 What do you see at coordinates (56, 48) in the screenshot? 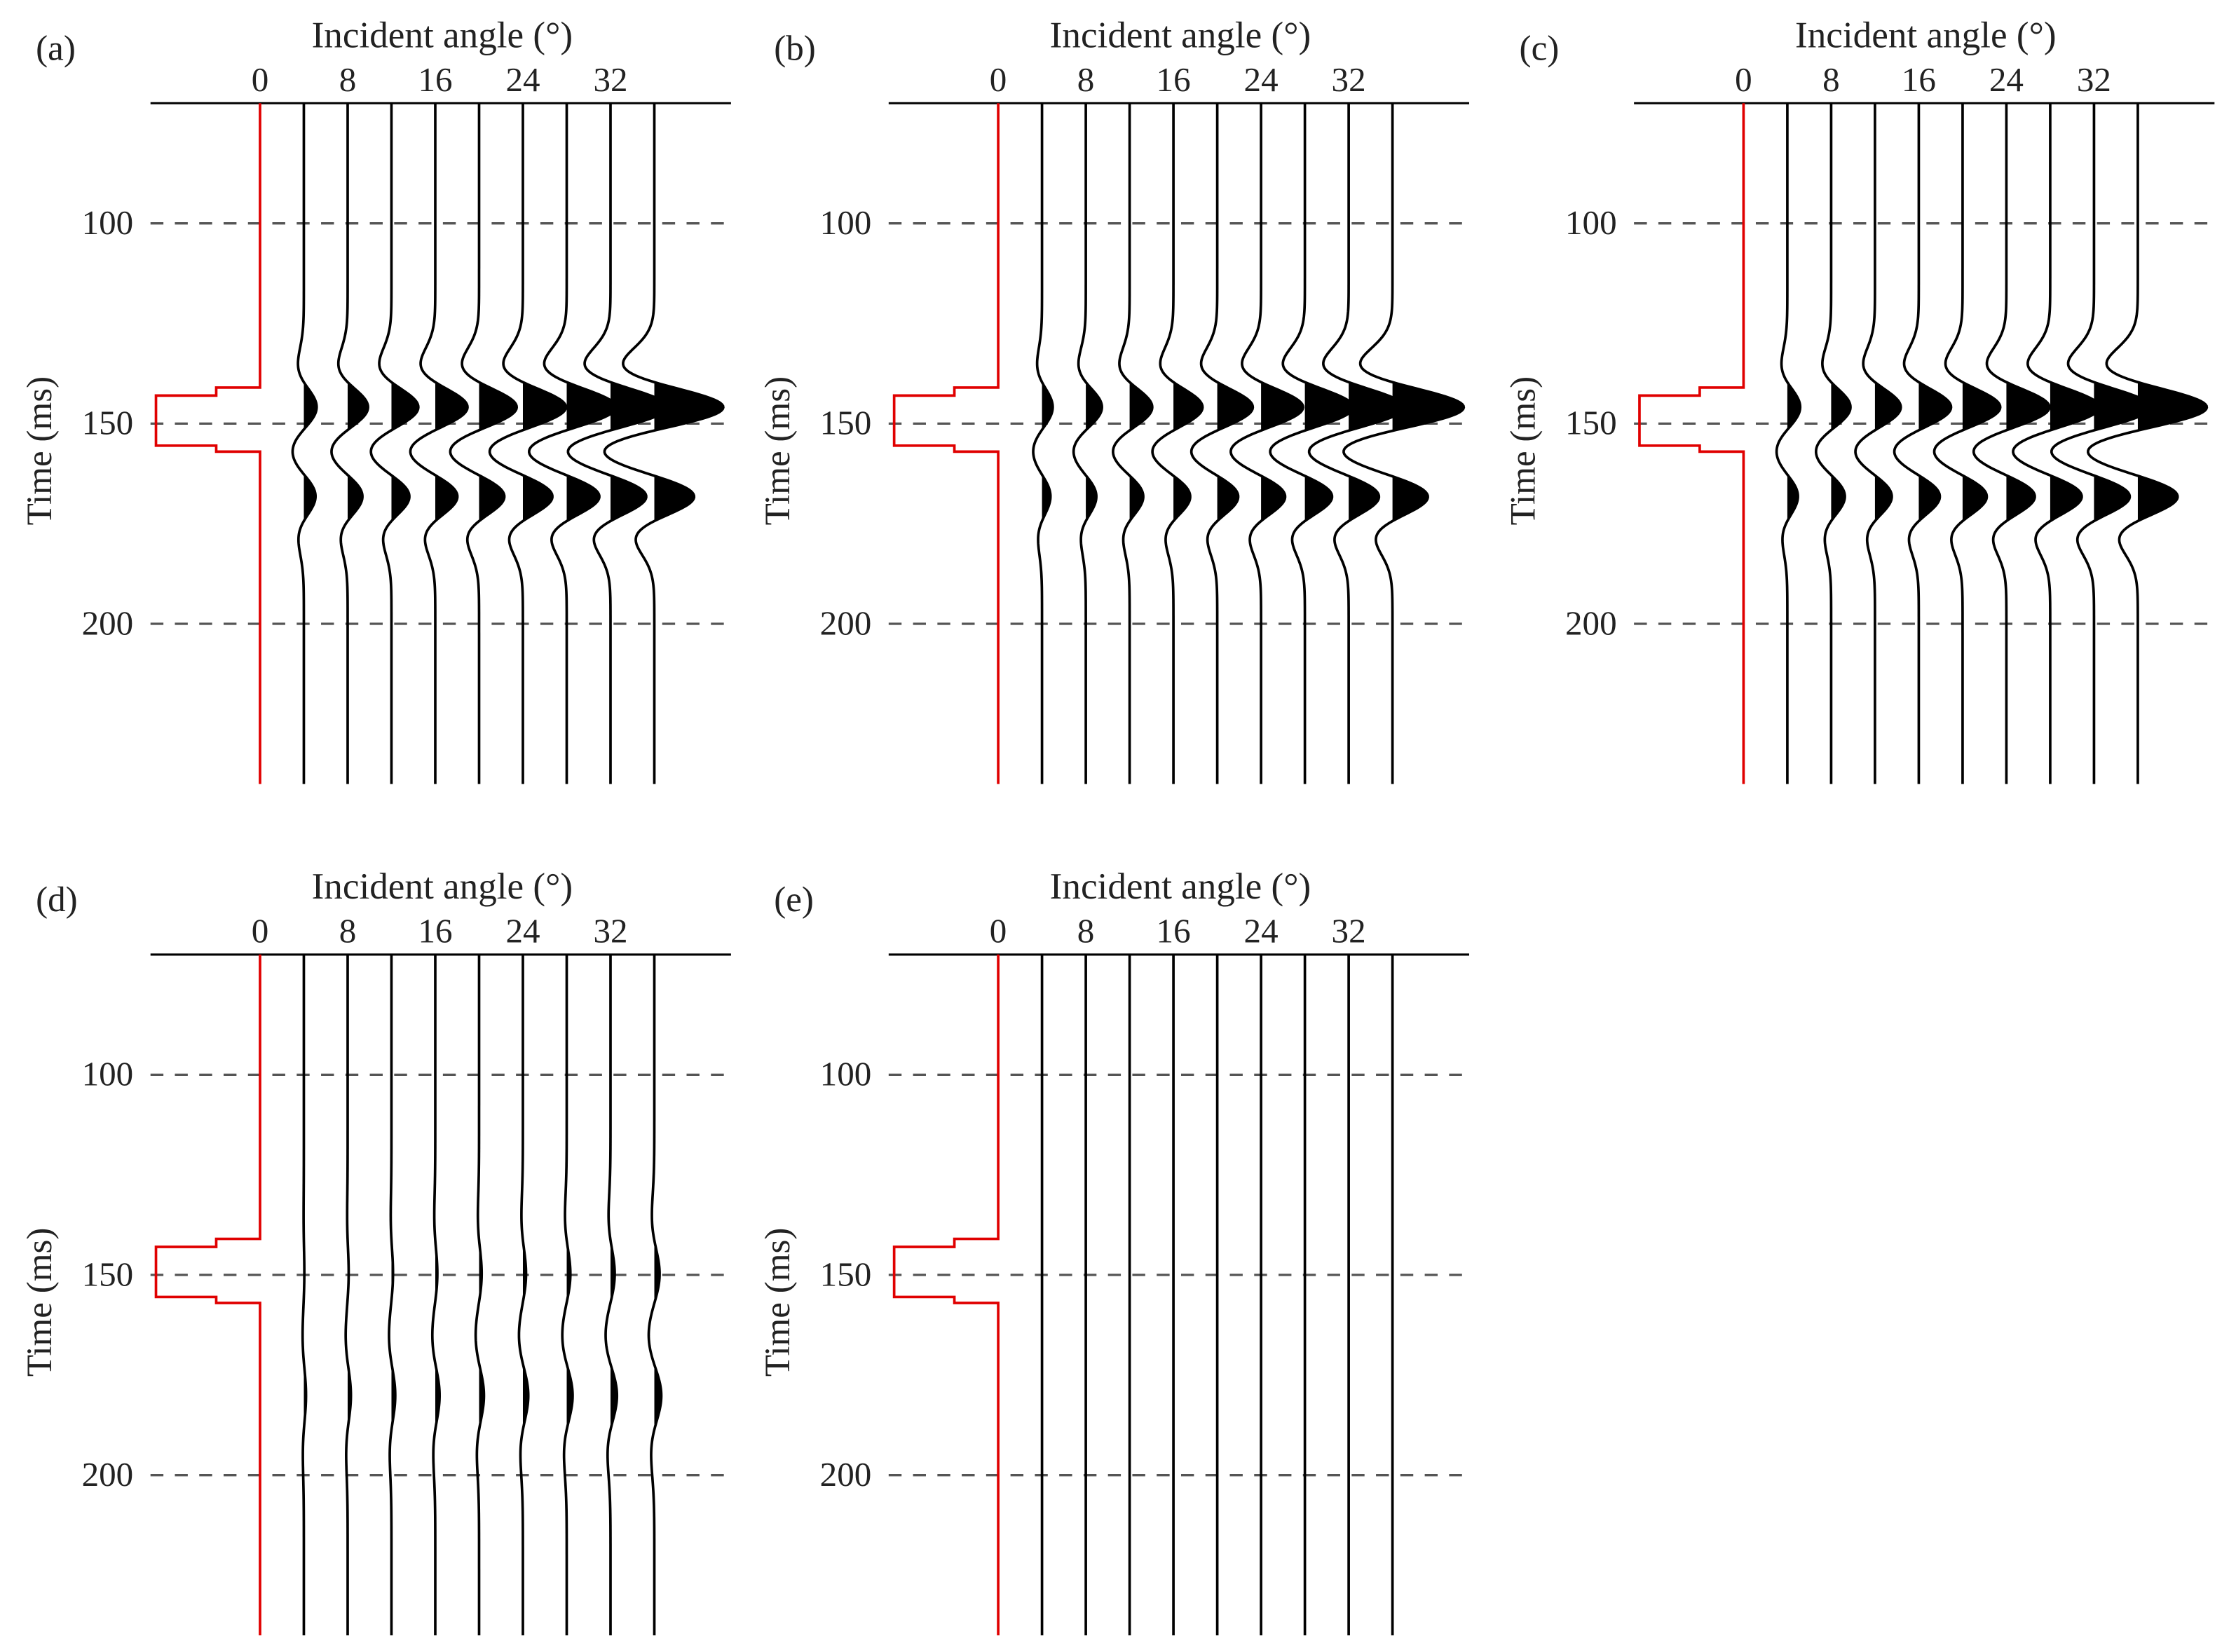
I see `panel-label: (a)` at bounding box center [56, 48].